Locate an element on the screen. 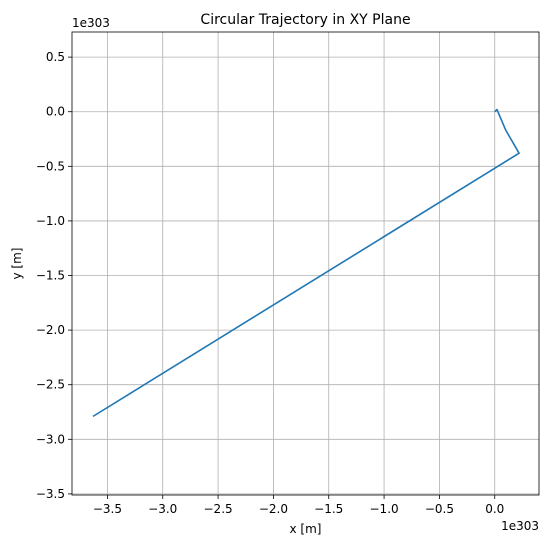 The image size is (547, 547). x-tick-label: −1.0 is located at coordinates (384, 509).